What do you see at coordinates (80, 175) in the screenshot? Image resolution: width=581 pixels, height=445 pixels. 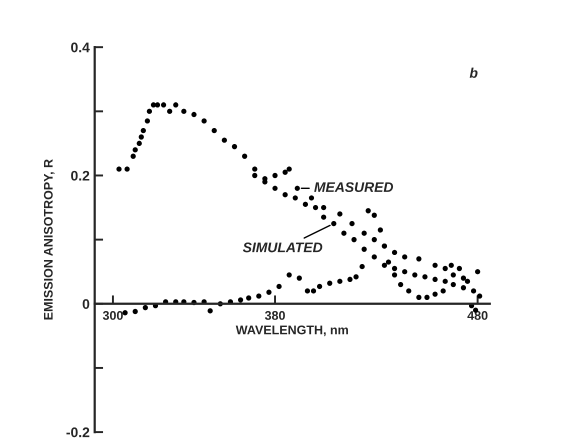 I see `y-tick-label: 0.2` at bounding box center [80, 175].